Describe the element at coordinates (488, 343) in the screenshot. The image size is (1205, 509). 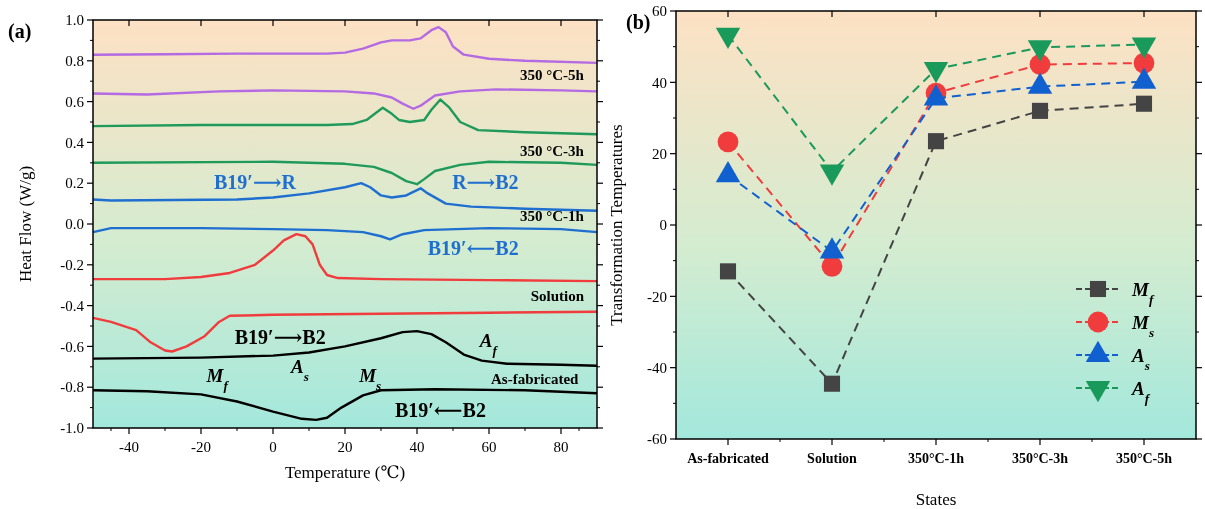
I see `annotation: A$_{f}$` at that location.